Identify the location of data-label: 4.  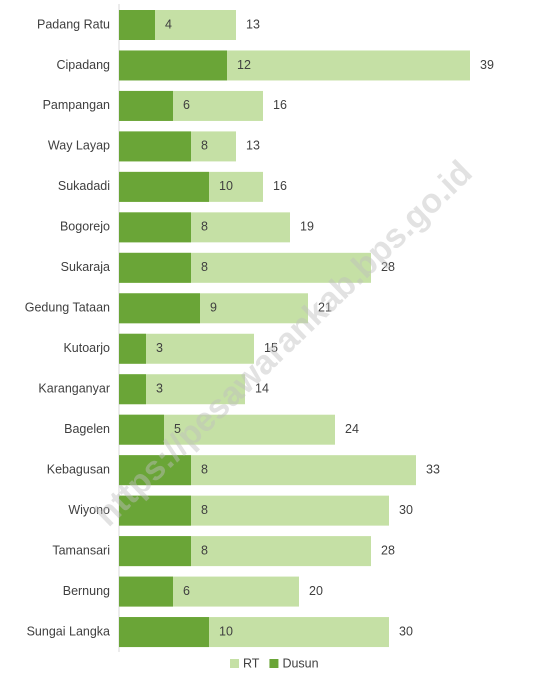
(168, 24).